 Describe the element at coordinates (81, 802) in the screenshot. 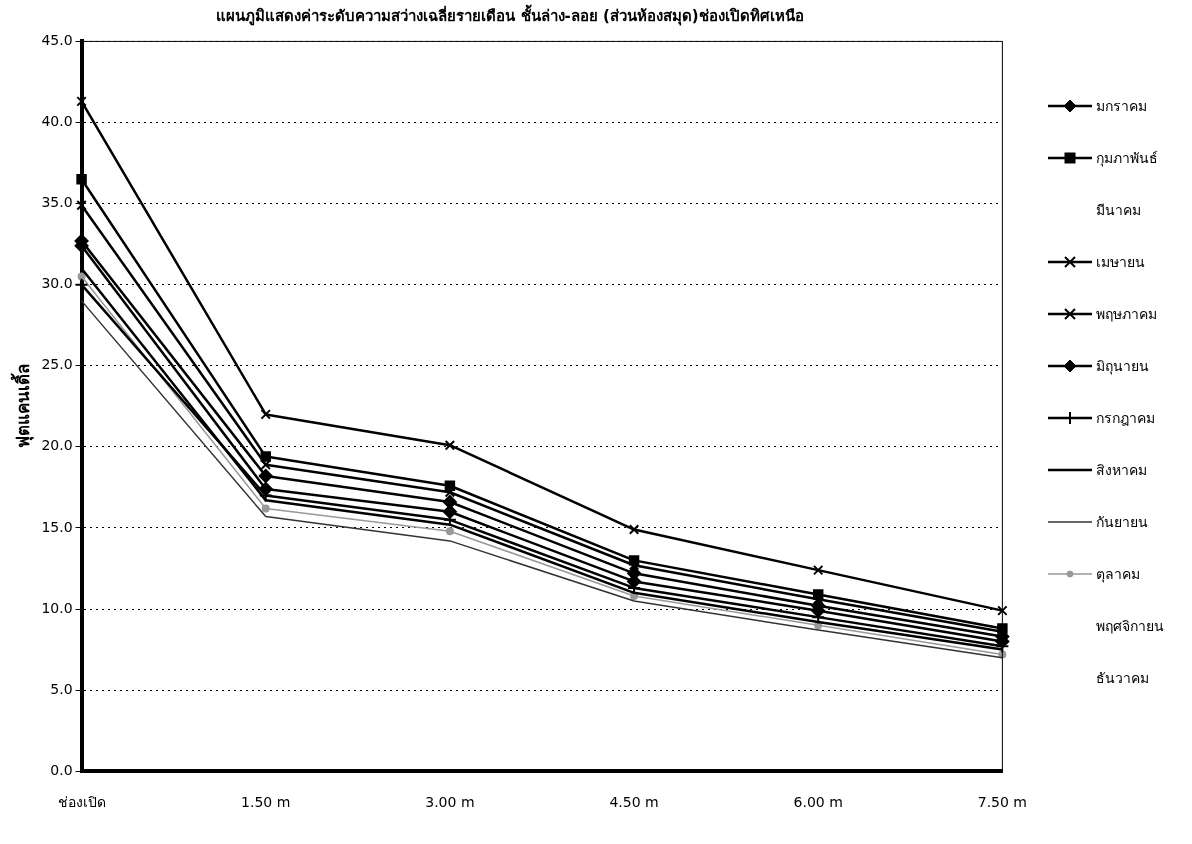

I see `x-tick-label: ช่องเปิด` at that location.